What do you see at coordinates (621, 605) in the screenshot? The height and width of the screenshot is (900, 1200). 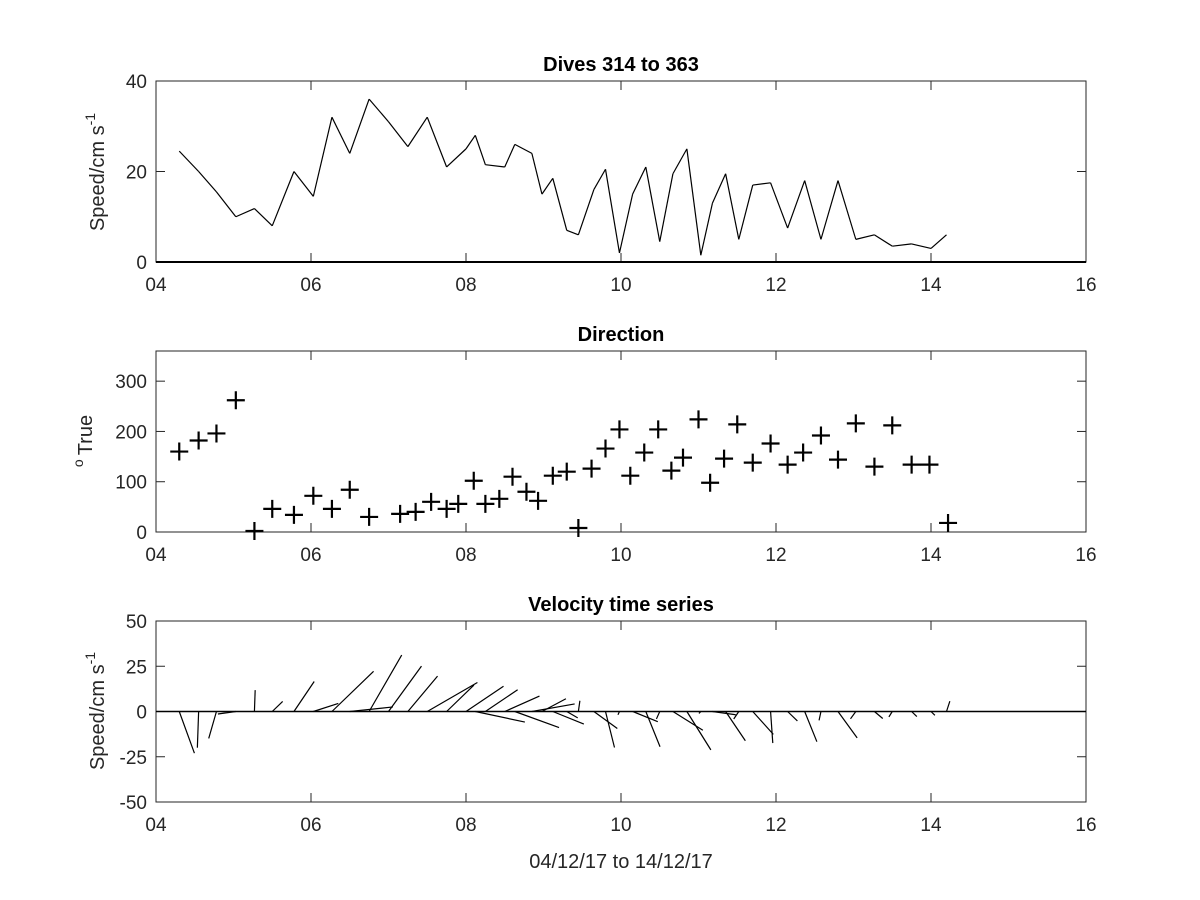 I see `velocity-panel-title: Velocity time series` at bounding box center [621, 605].